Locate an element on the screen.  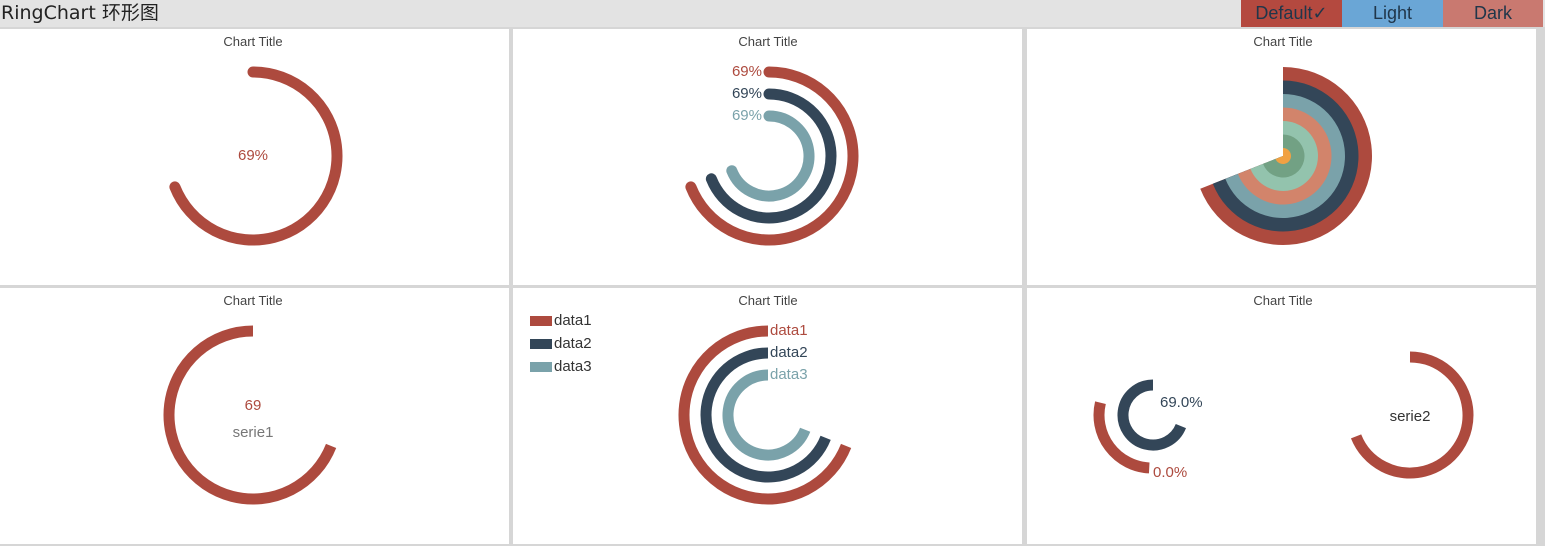
ring-label-2: 69% is located at coordinates (747, 93).